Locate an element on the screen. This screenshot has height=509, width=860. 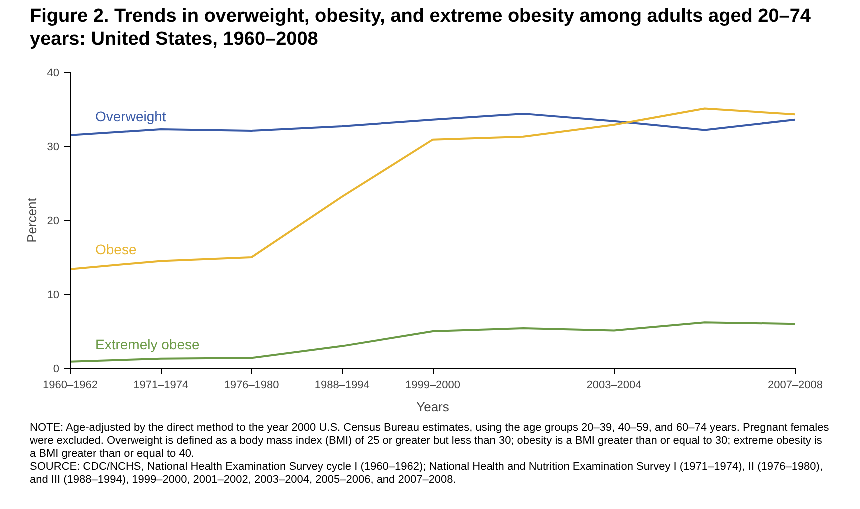
x-axis-title: Years is located at coordinates (433, 407).